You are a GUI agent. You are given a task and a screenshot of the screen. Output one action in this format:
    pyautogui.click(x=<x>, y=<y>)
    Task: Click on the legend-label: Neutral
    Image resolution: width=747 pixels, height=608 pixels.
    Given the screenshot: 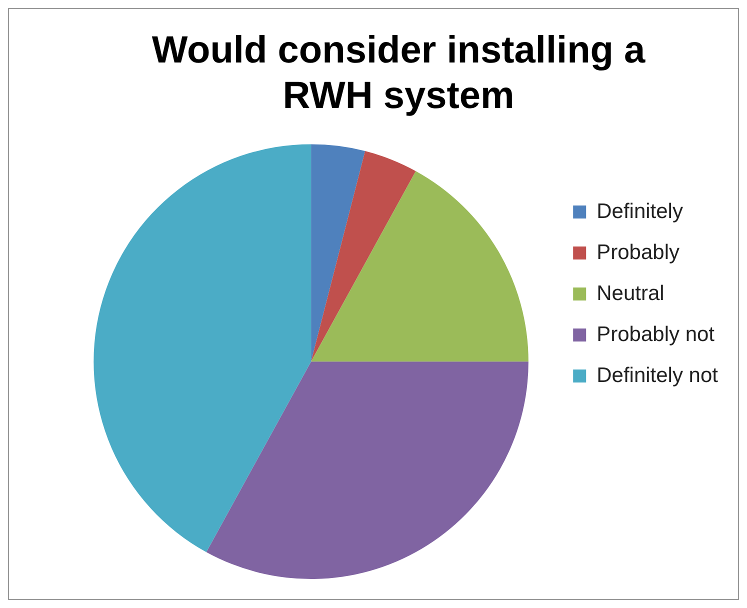 What is the action you would take?
    pyautogui.click(x=630, y=293)
    